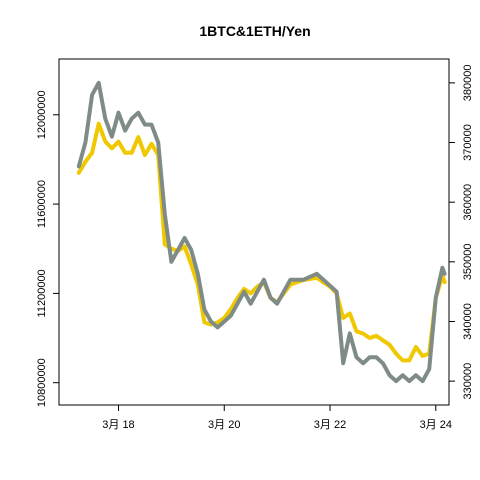  What do you see at coordinates (224, 425) in the screenshot?
I see `x-tick-label: 3月 20` at bounding box center [224, 425].